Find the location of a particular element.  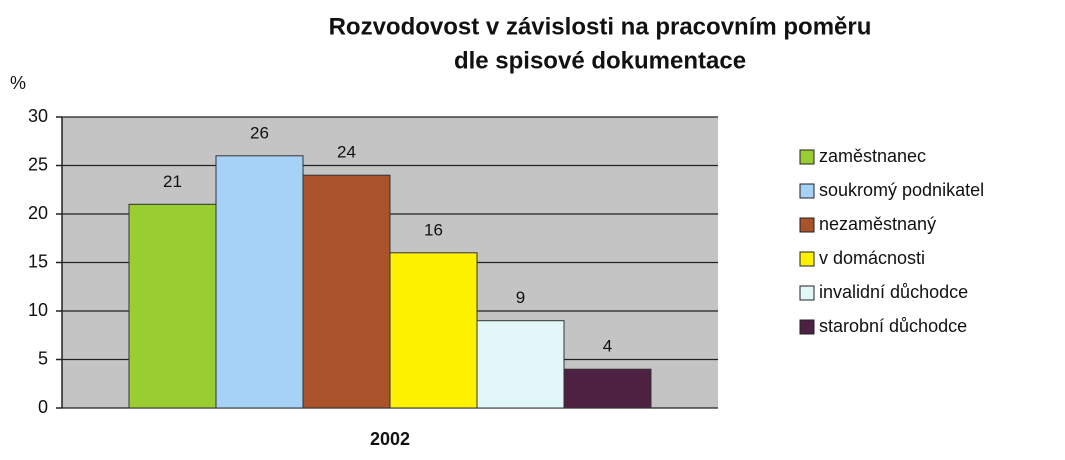

chart-title: dle spisové dokumentace is located at coordinates (600, 60).